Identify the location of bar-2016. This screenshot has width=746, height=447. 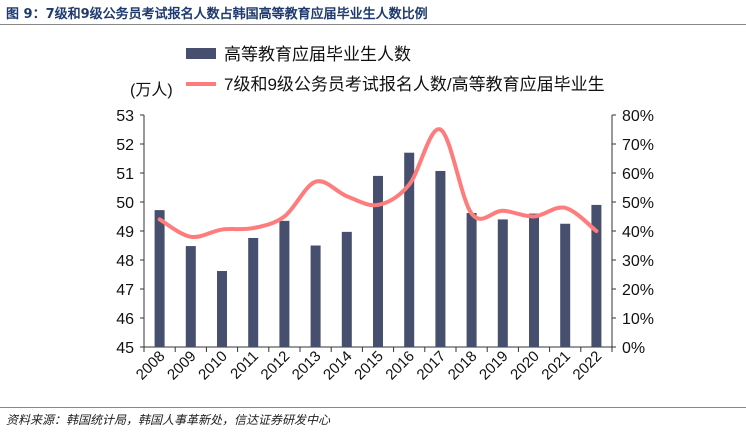
(409, 249).